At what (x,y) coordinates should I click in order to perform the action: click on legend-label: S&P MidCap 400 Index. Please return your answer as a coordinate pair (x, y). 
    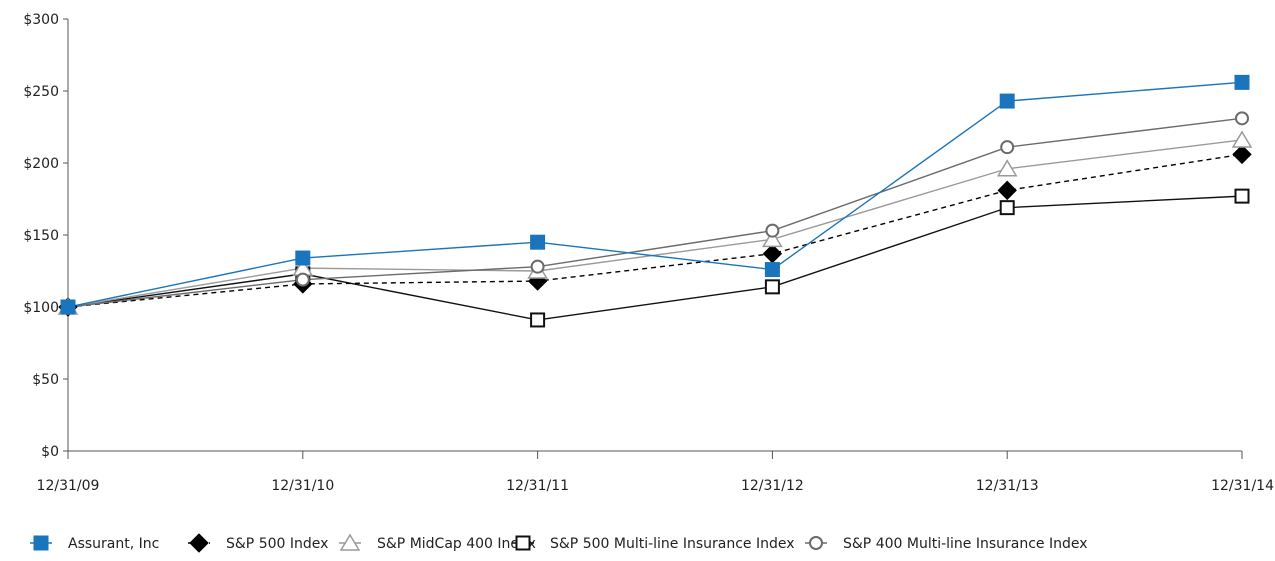
    Looking at the image, I should click on (456, 544).